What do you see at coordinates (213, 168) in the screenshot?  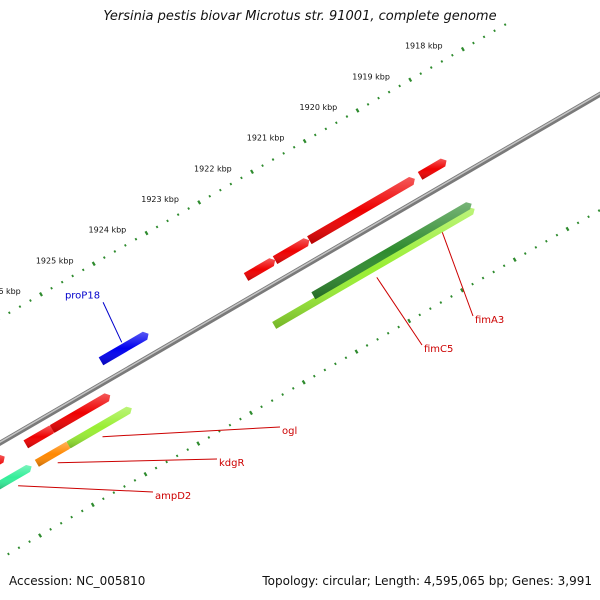 I see `scale-tick-label: 1922 kbp` at bounding box center [213, 168].